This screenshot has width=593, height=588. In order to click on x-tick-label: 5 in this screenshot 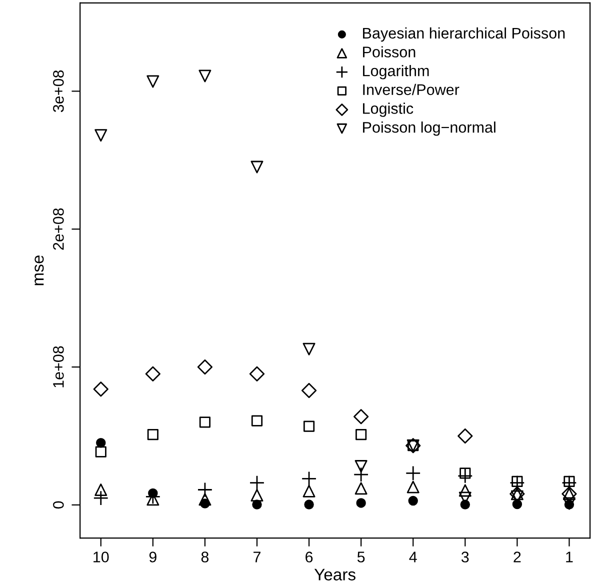, I will do `click(361, 557)`.